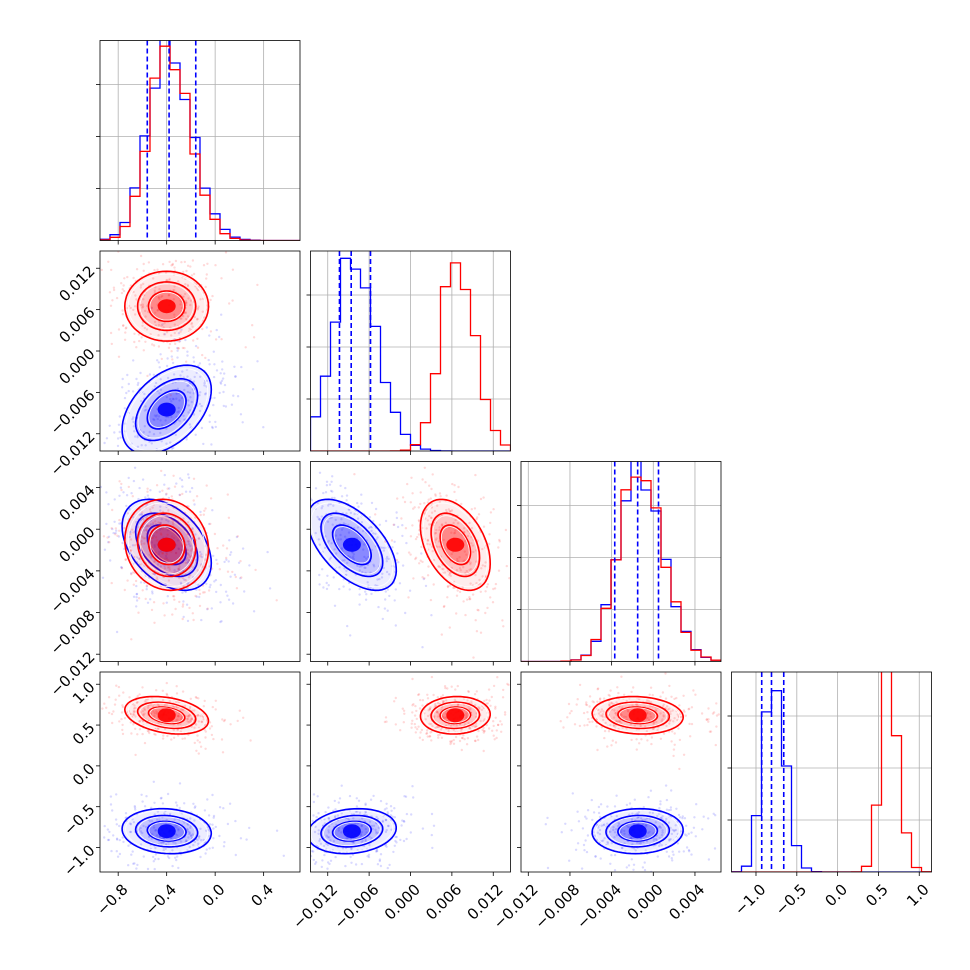 The height and width of the screenshot is (970, 970). What do you see at coordinates (161, 899) in the screenshot?
I see `x-tick-label: −0.4` at bounding box center [161, 899].